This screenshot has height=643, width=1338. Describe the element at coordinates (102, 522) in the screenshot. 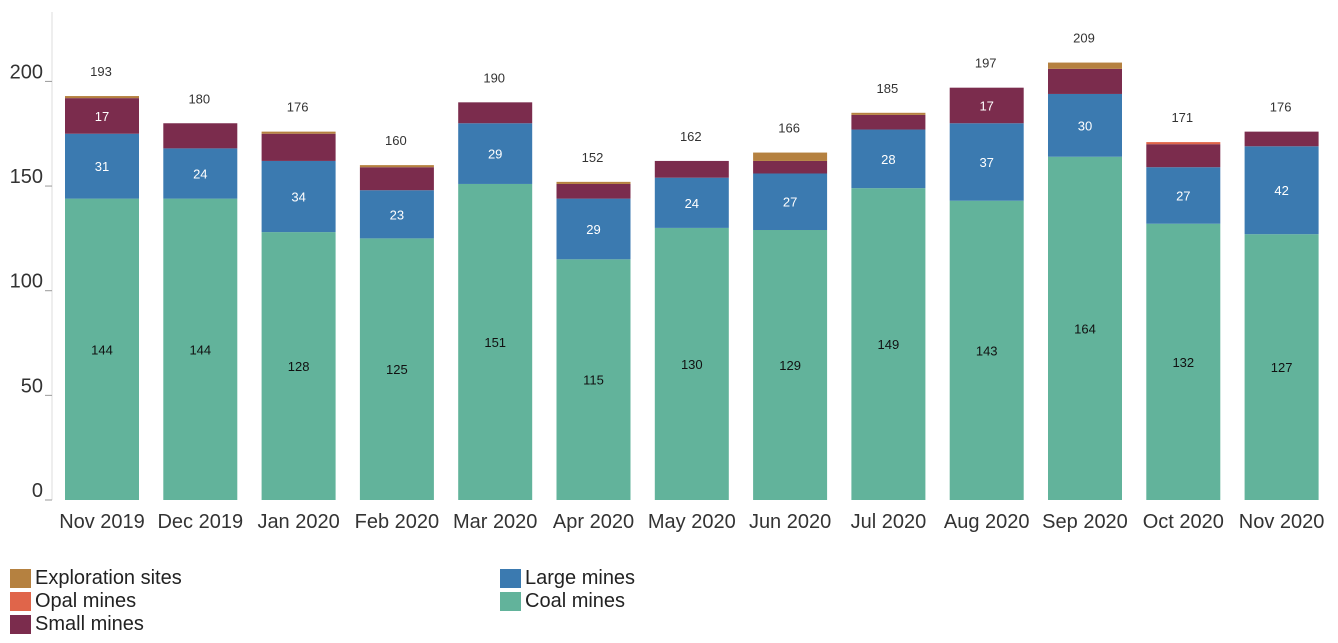

I see `x-tick-label: Nov 2019` at that location.